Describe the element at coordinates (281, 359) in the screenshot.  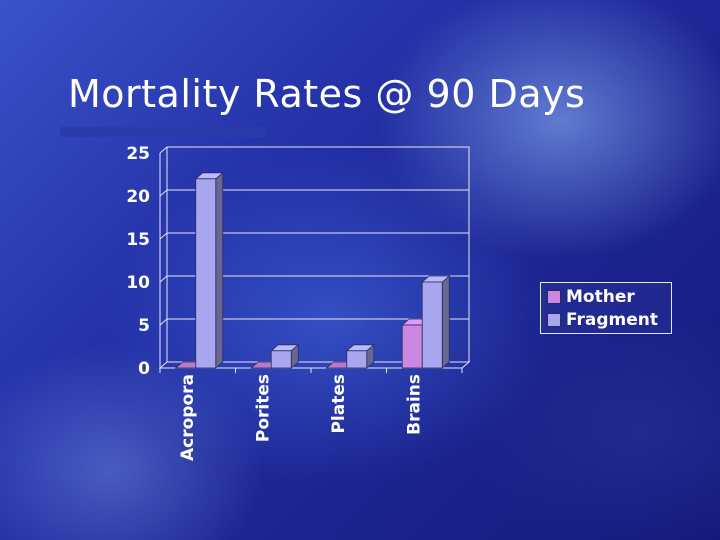
I see `bar-porites-fragment` at that location.